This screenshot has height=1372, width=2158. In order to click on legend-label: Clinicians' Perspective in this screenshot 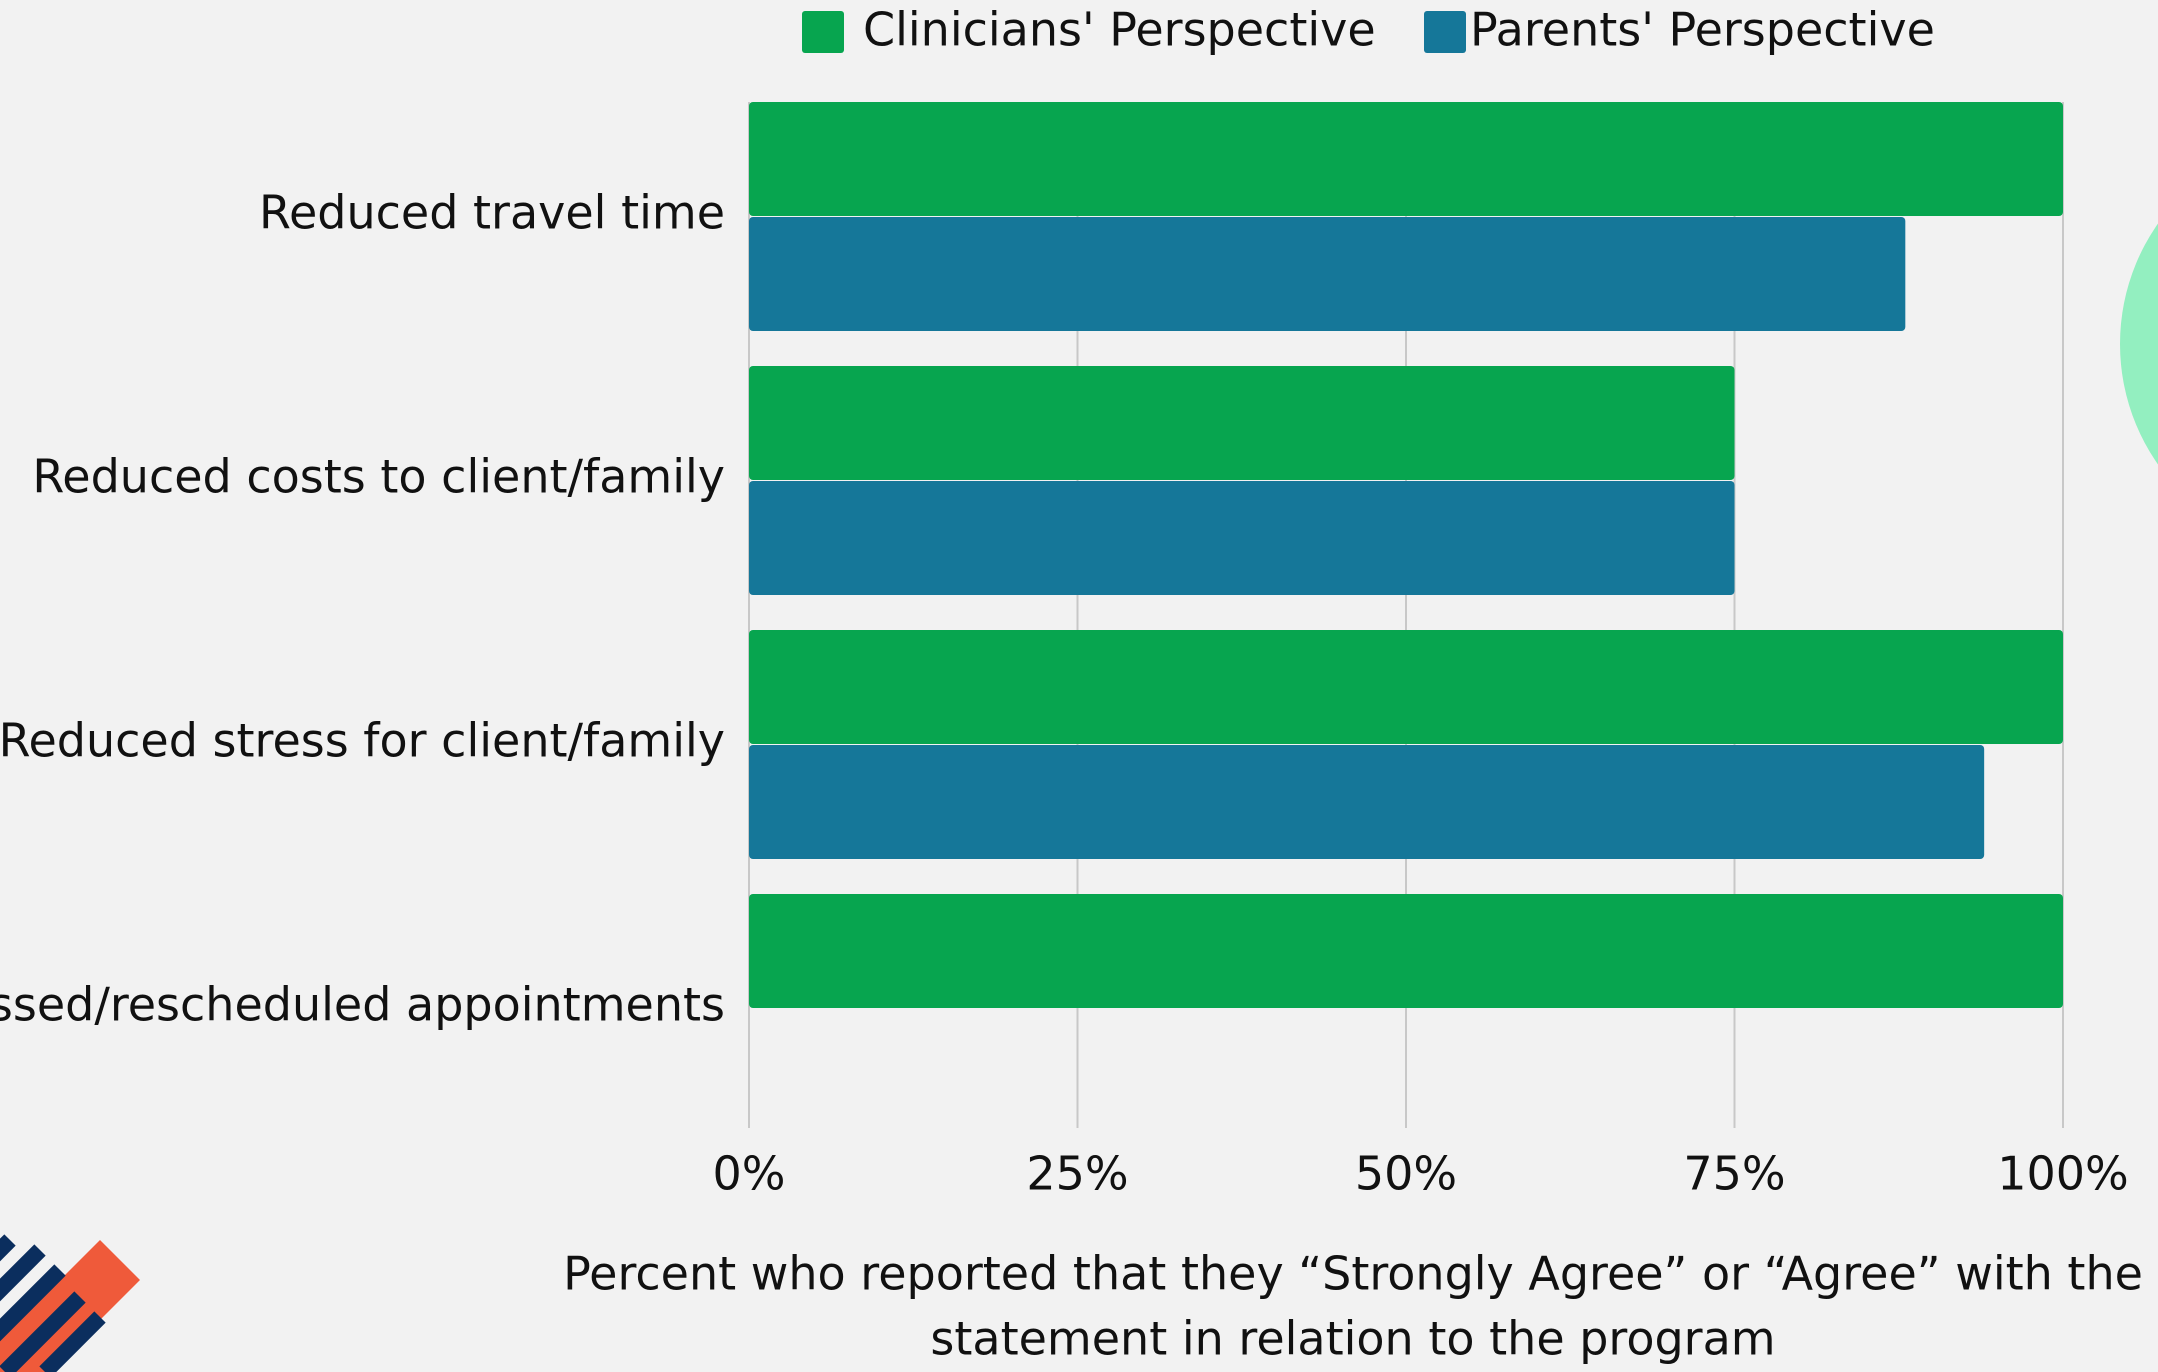, I will do `click(1119, 30)`.